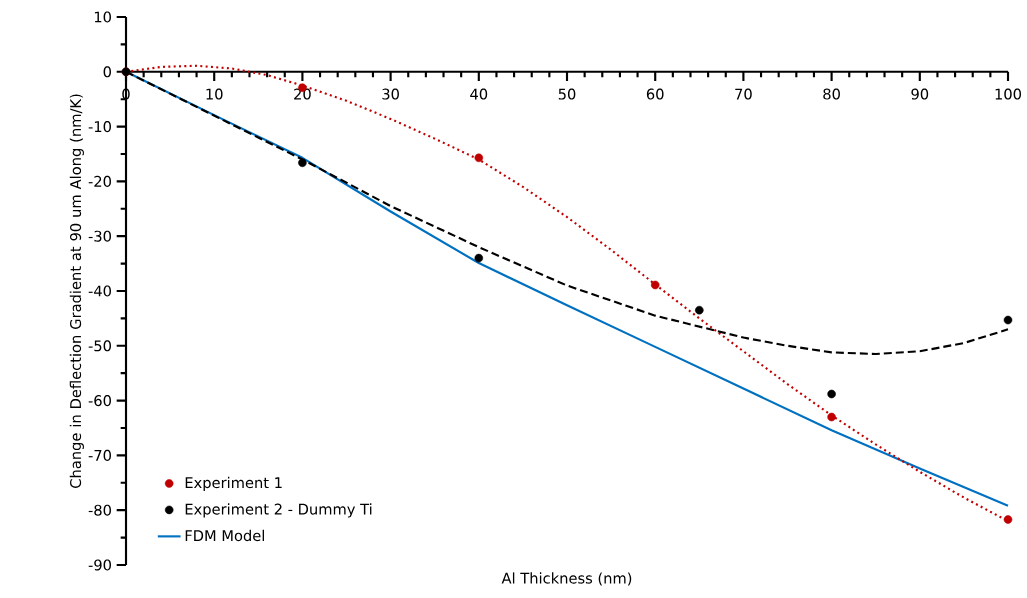 The image size is (1027, 598). What do you see at coordinates (566, 579) in the screenshot?
I see `x-axis-title: Al Thickness (nm)` at bounding box center [566, 579].